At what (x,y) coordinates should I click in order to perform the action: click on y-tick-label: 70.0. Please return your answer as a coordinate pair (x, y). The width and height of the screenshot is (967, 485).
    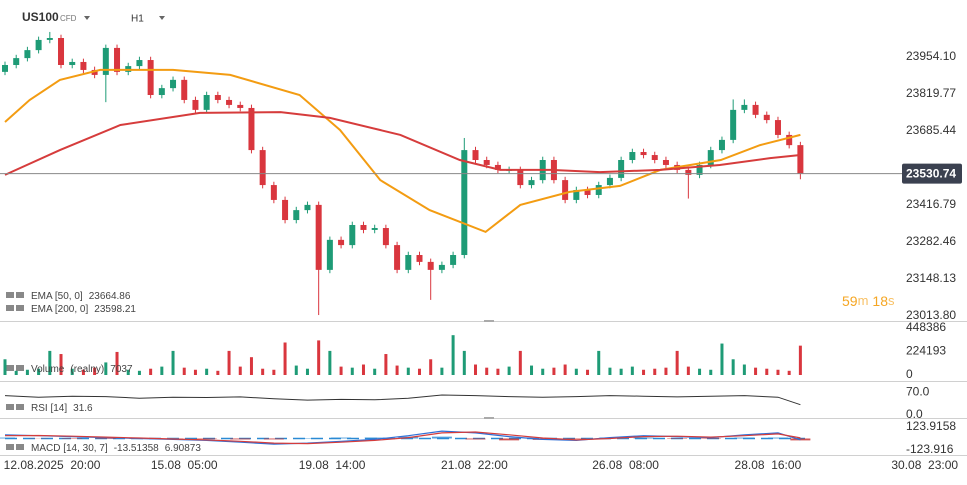
    Looking at the image, I should click on (918, 392).